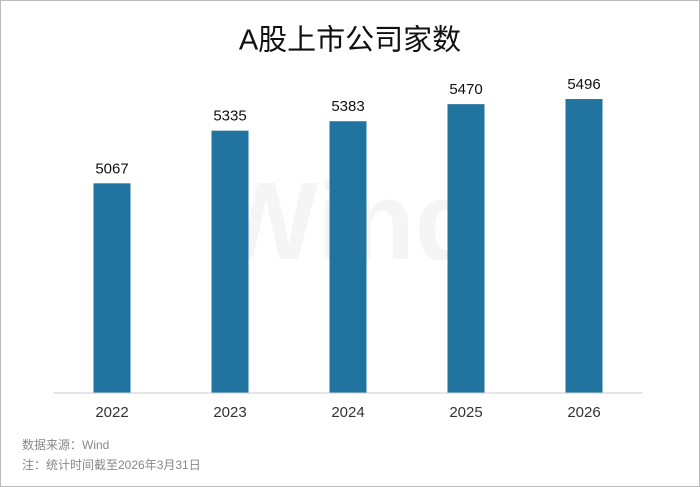 The height and width of the screenshot is (487, 700). I want to click on note: 注：统计时间截至2026年3月31日, so click(111, 464).